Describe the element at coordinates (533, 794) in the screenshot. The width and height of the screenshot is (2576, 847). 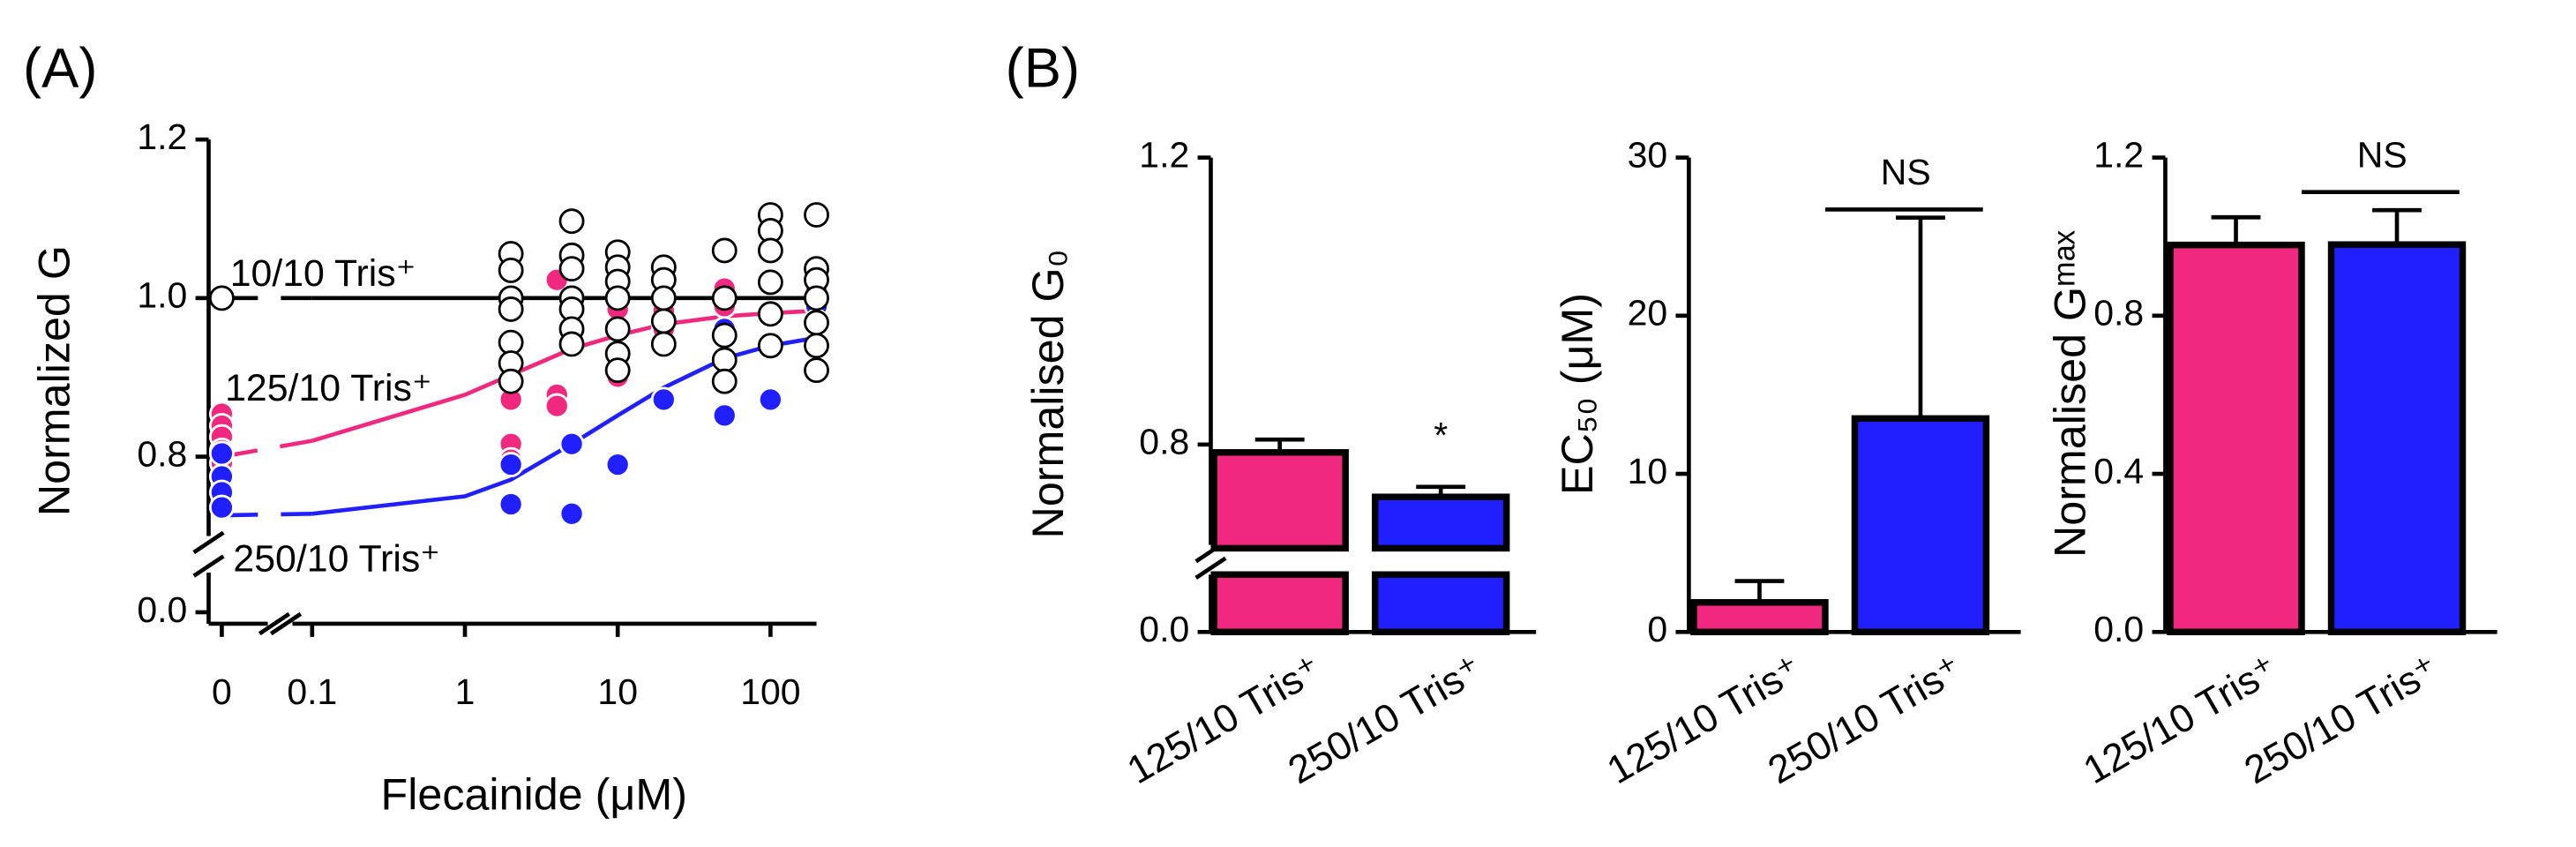
I see `x-axis-title: Flecainide (μM)` at that location.